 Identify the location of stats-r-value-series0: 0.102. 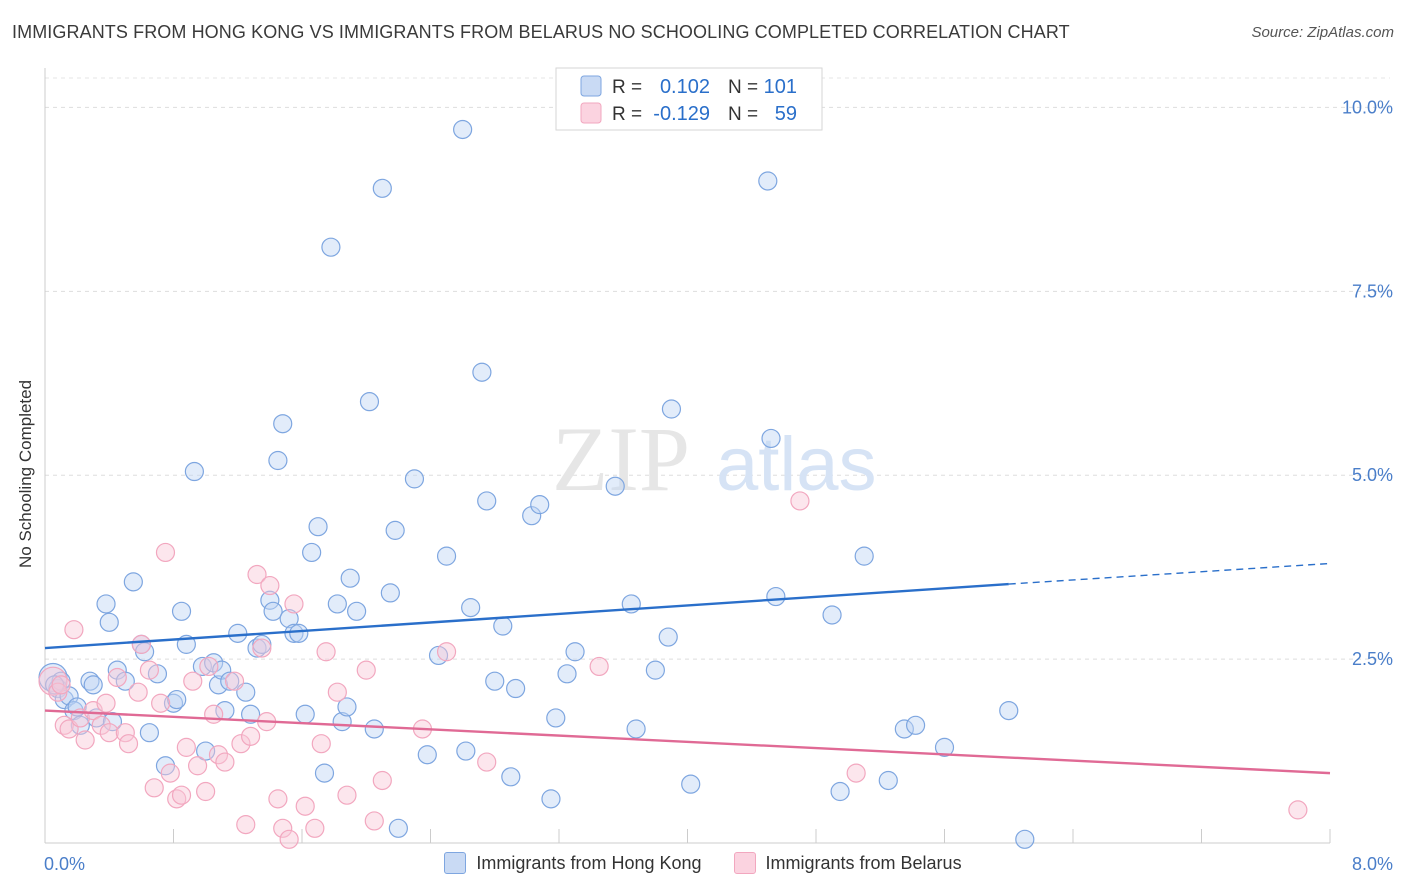
(685, 87).